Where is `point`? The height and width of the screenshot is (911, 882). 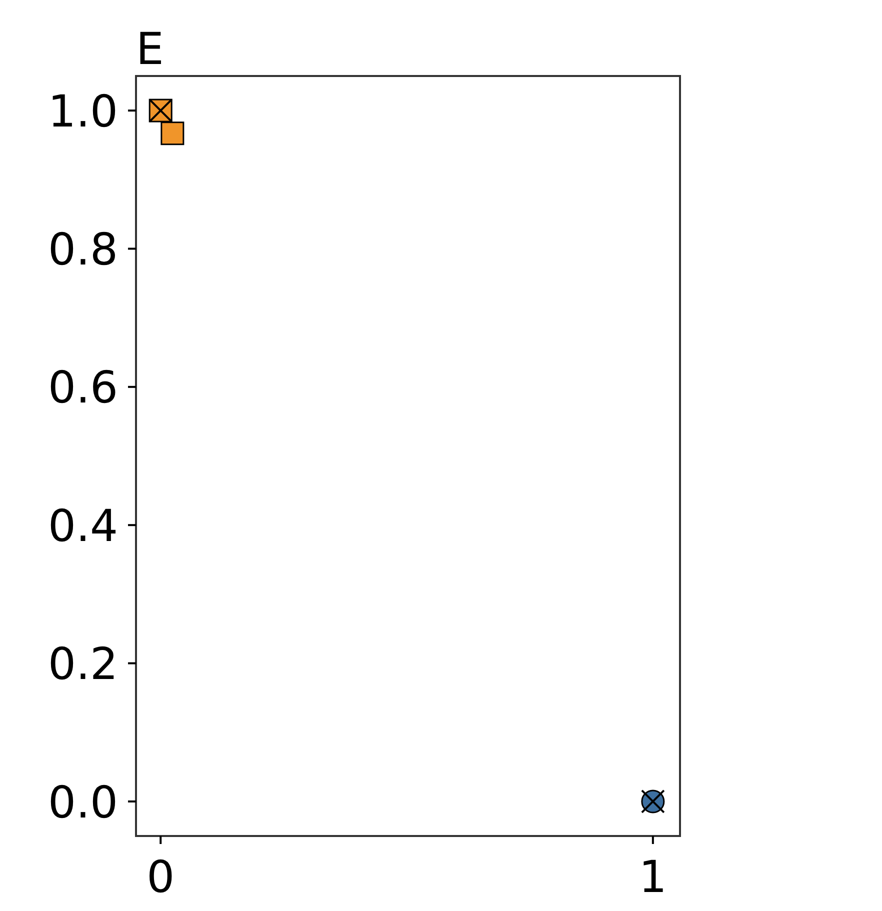 point is located at coordinates (172, 134).